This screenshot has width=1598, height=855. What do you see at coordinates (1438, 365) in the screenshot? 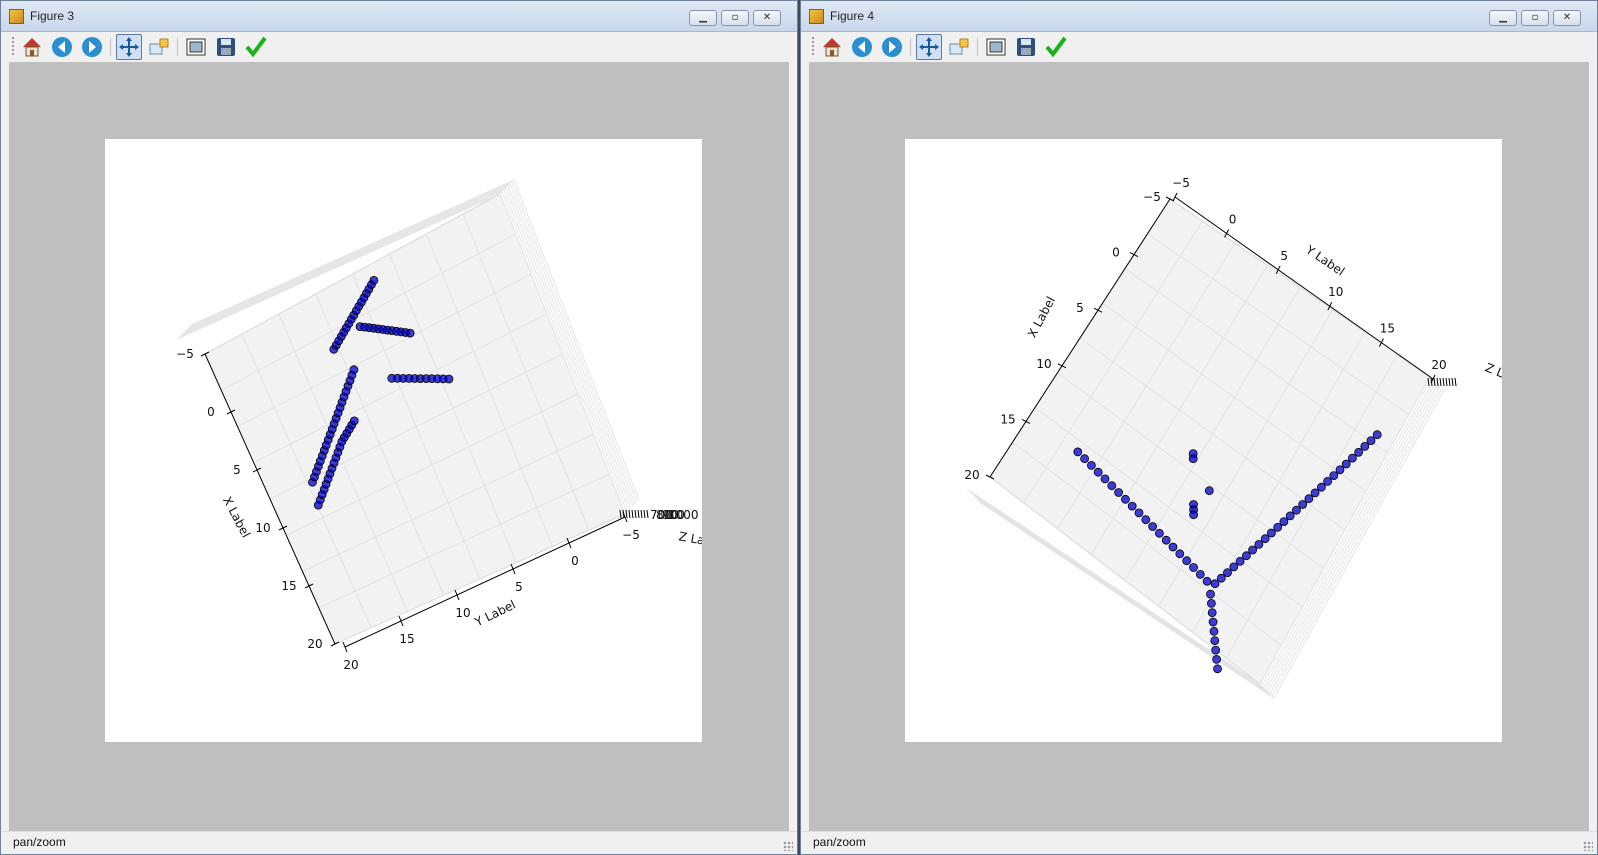
I see `y-axis-tick-label: 20` at bounding box center [1438, 365].